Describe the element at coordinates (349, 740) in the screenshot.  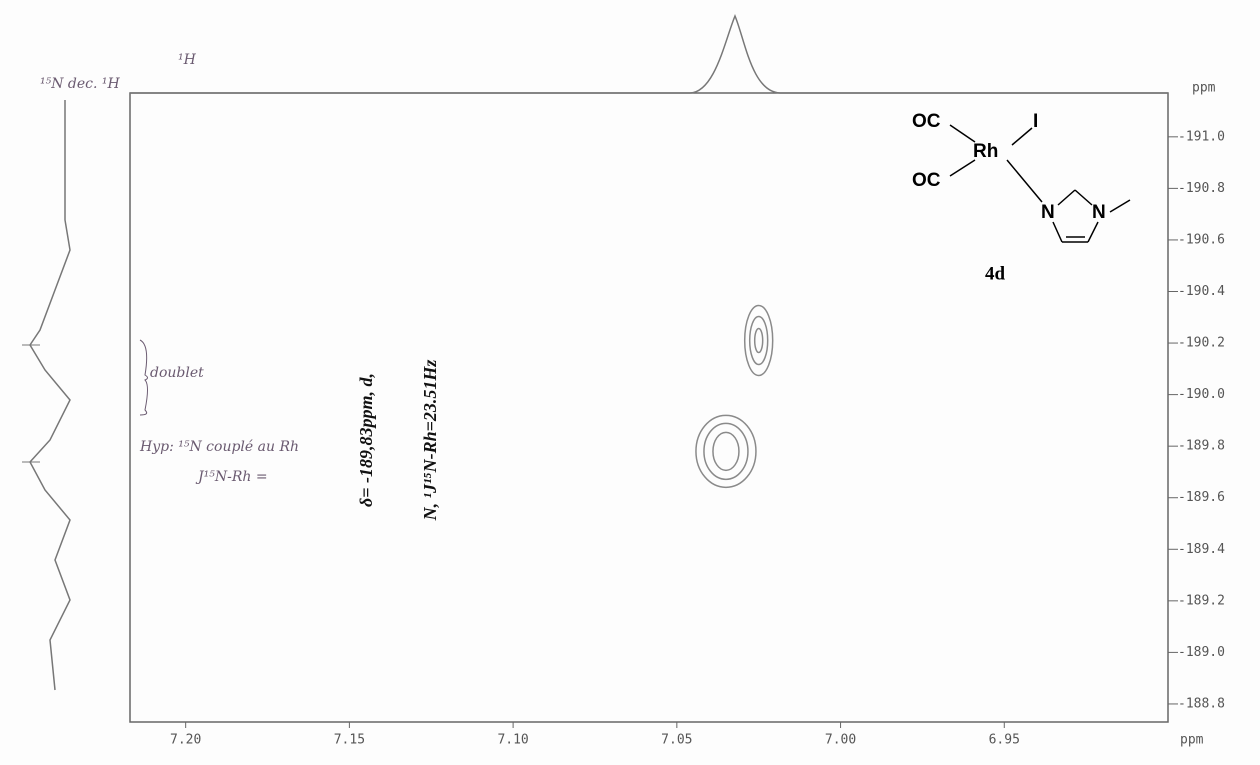
I see `x-tick-label: 7.15` at that location.